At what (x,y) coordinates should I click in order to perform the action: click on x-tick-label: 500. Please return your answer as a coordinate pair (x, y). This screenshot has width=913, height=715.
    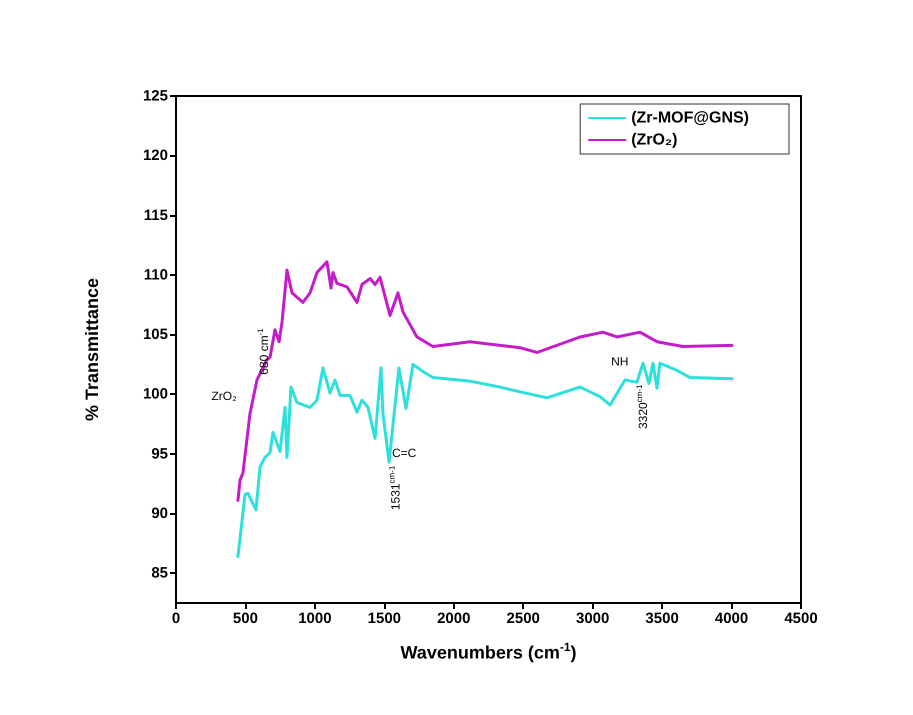
    Looking at the image, I should click on (245, 618).